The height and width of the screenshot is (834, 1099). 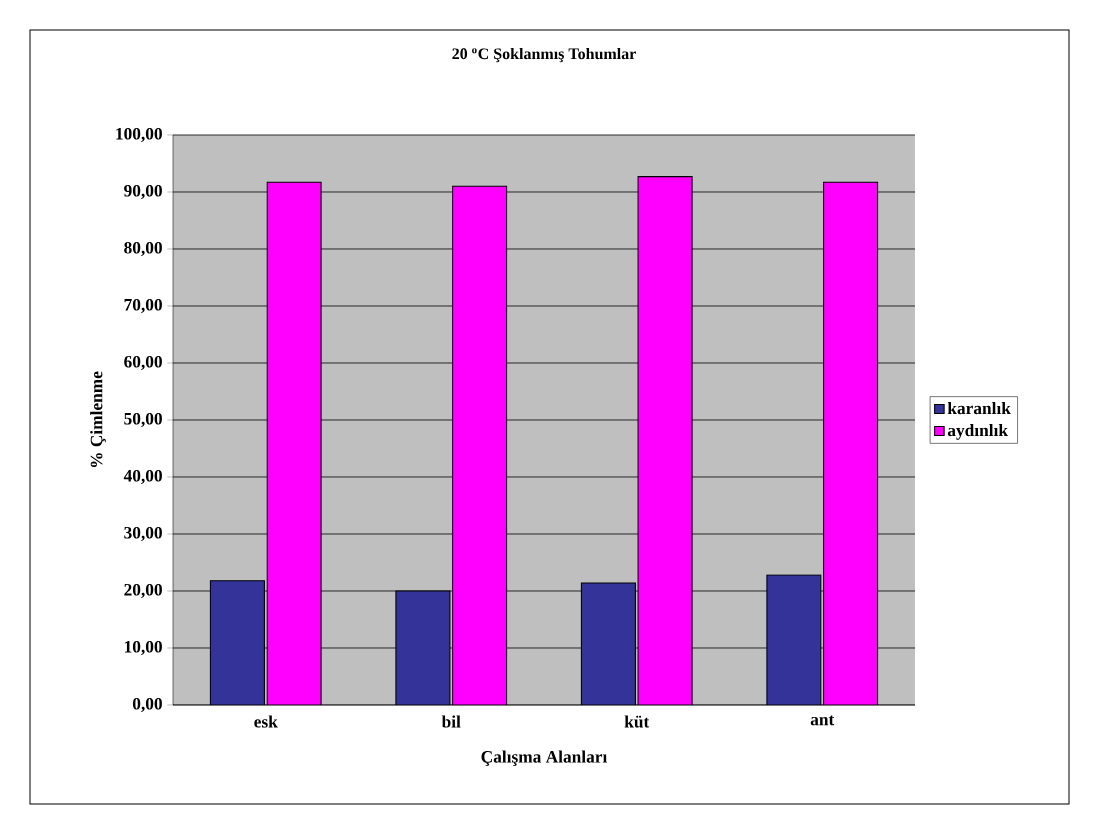 I want to click on legend-label: aydınlık, so click(x=978, y=431).